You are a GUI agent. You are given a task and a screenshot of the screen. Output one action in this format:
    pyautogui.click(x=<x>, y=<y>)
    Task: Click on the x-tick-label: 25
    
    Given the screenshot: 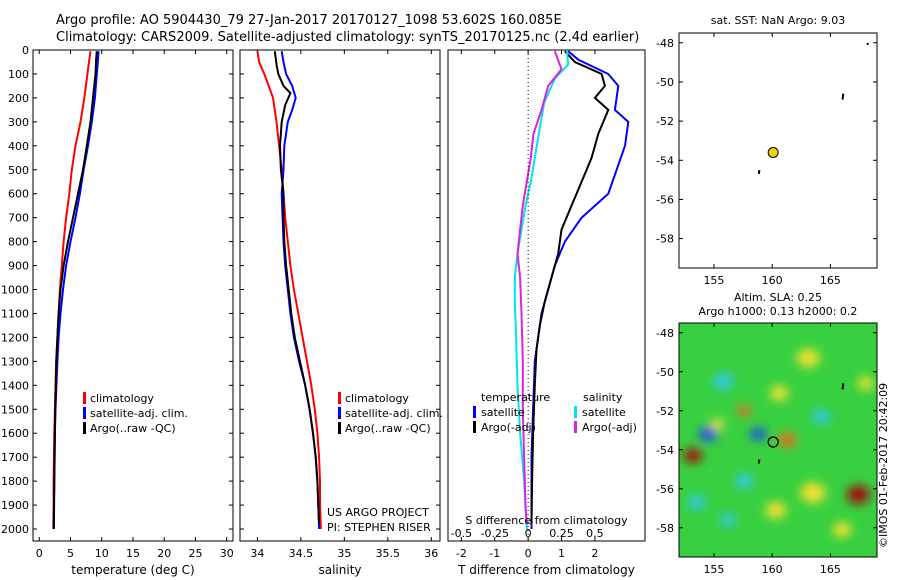 What is the action you would take?
    pyautogui.click(x=196, y=553)
    